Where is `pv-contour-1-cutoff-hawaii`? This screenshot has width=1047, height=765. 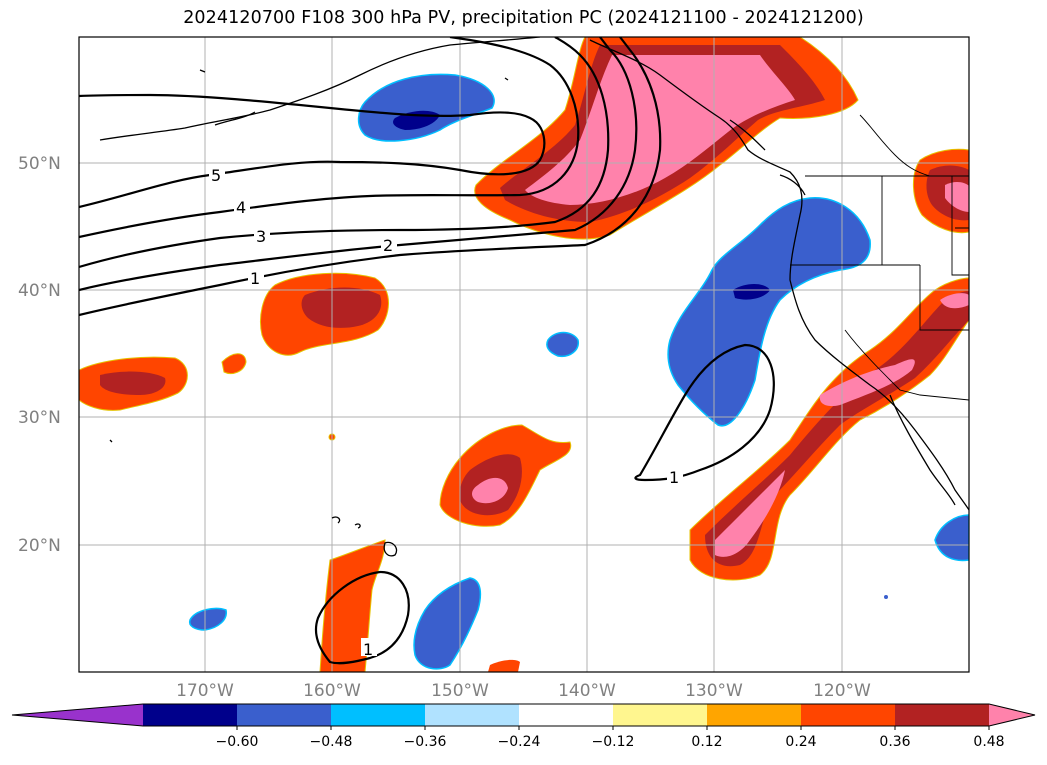 pv-contour-1-cutoff-hawaii is located at coordinates (362, 617).